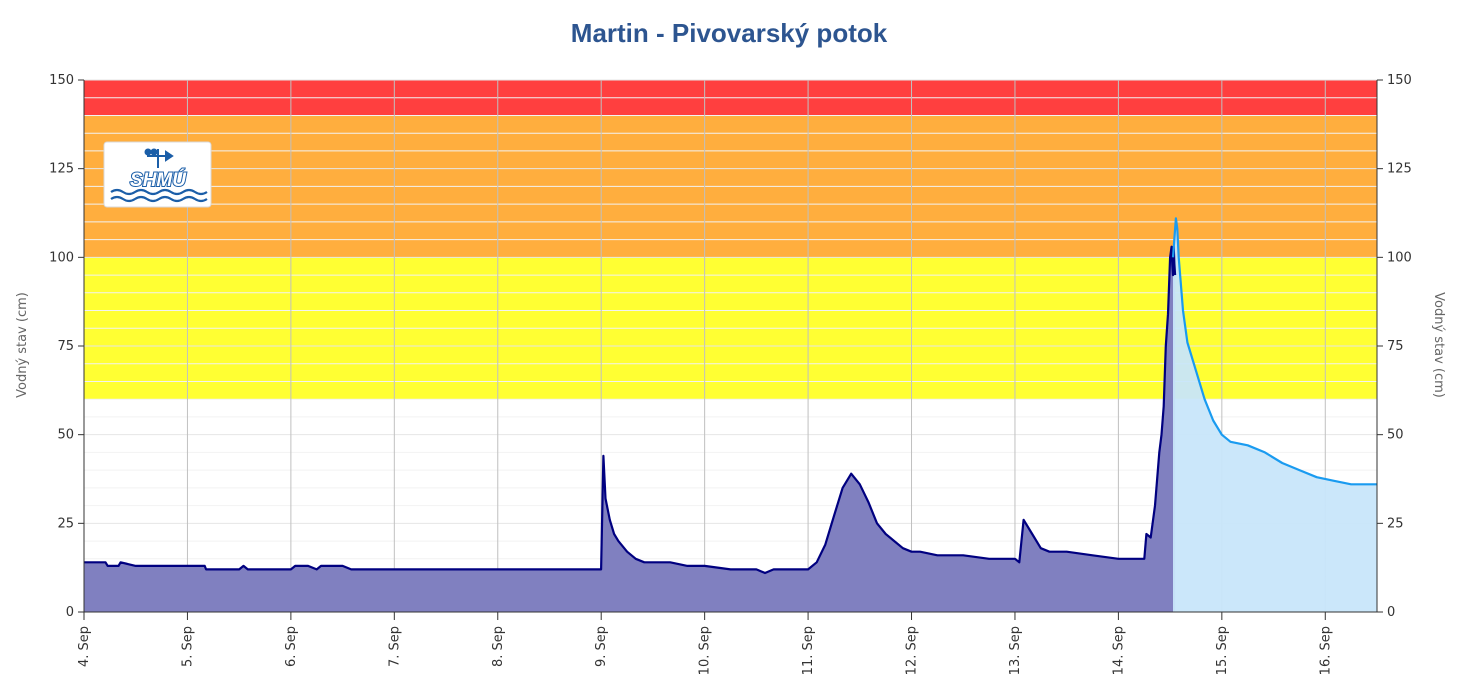 The width and height of the screenshot is (1473, 688). I want to click on logo-text: SHMÚ, so click(158, 180).